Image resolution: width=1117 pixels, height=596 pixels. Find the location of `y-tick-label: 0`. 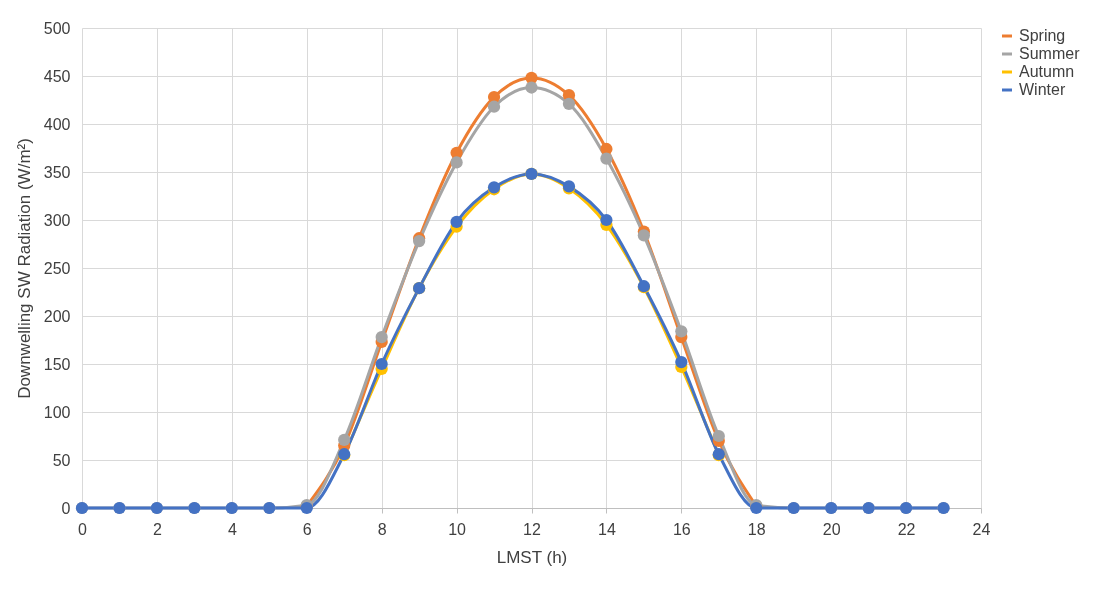

y-tick-label: 0 is located at coordinates (66, 508).